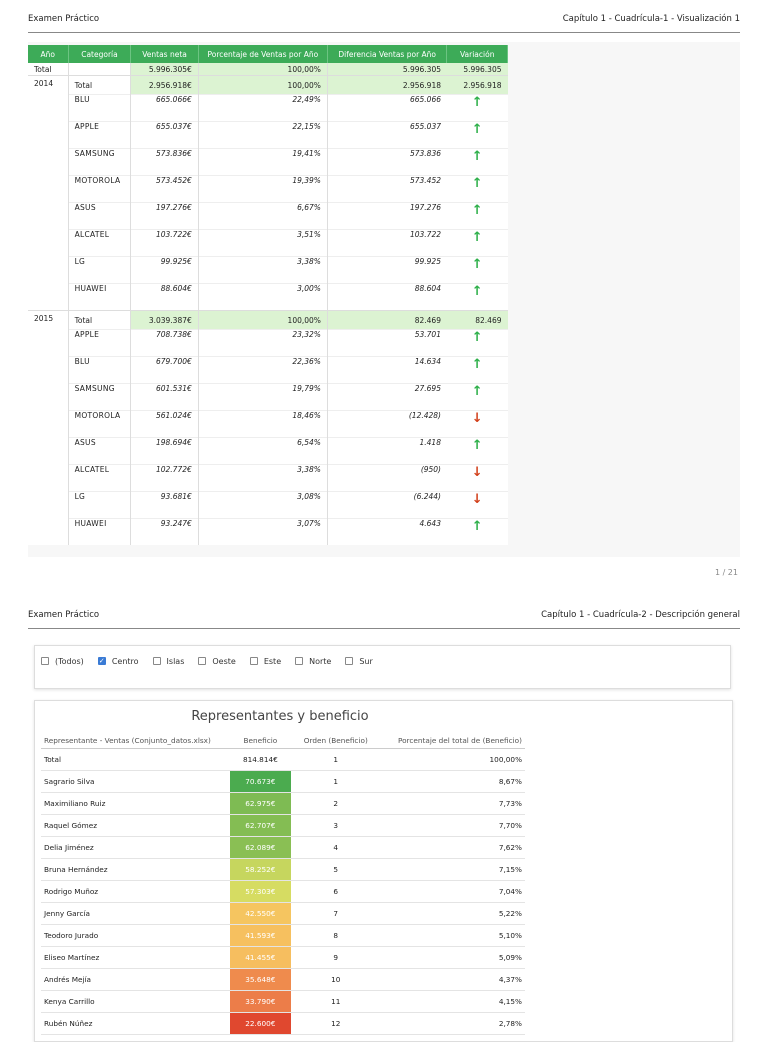  I want to click on beneficio-cell: 70.673€, so click(260, 781).